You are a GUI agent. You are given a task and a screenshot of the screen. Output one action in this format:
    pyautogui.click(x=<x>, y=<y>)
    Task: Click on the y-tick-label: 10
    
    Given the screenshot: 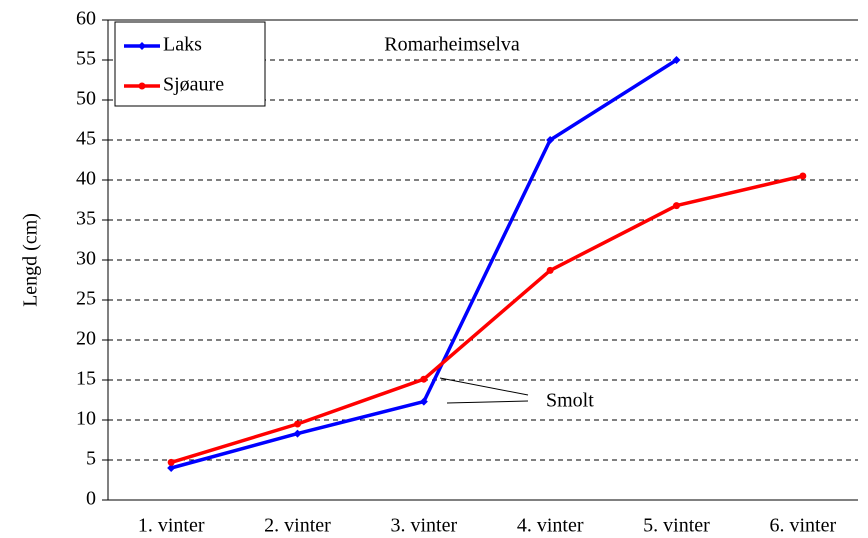 What is the action you would take?
    pyautogui.click(x=86, y=419)
    